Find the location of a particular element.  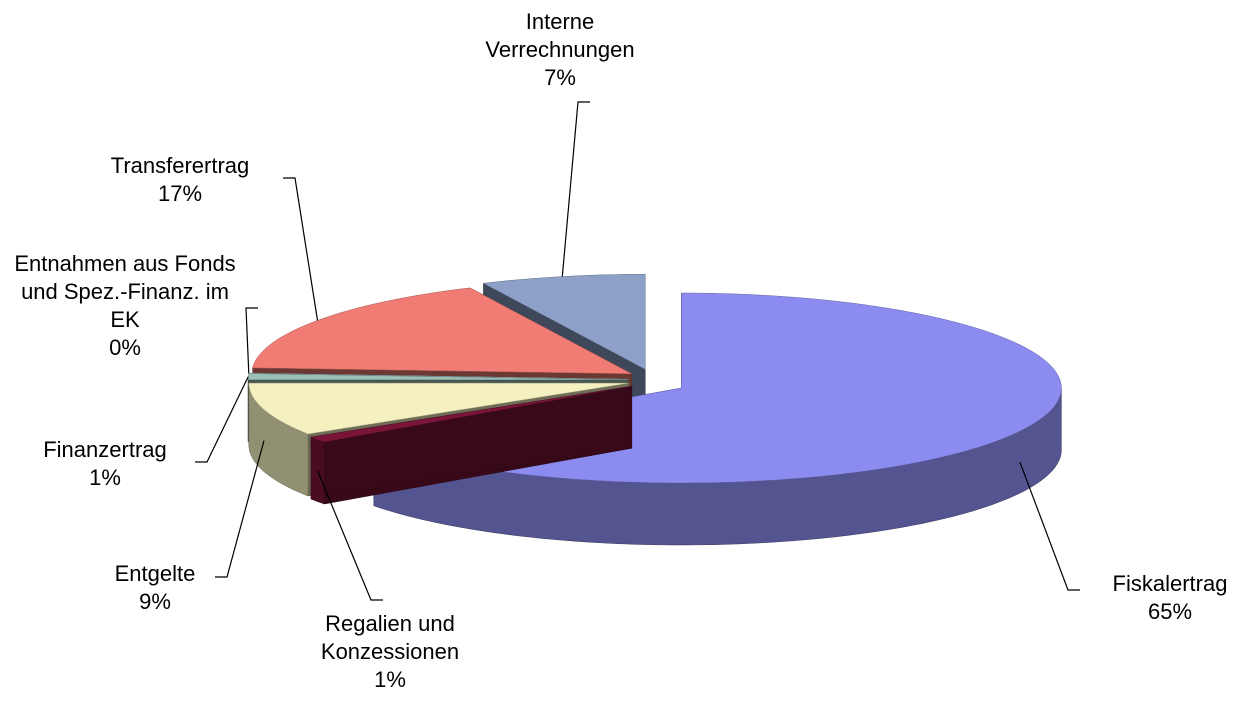

slice-percent: 7% is located at coordinates (560, 77).